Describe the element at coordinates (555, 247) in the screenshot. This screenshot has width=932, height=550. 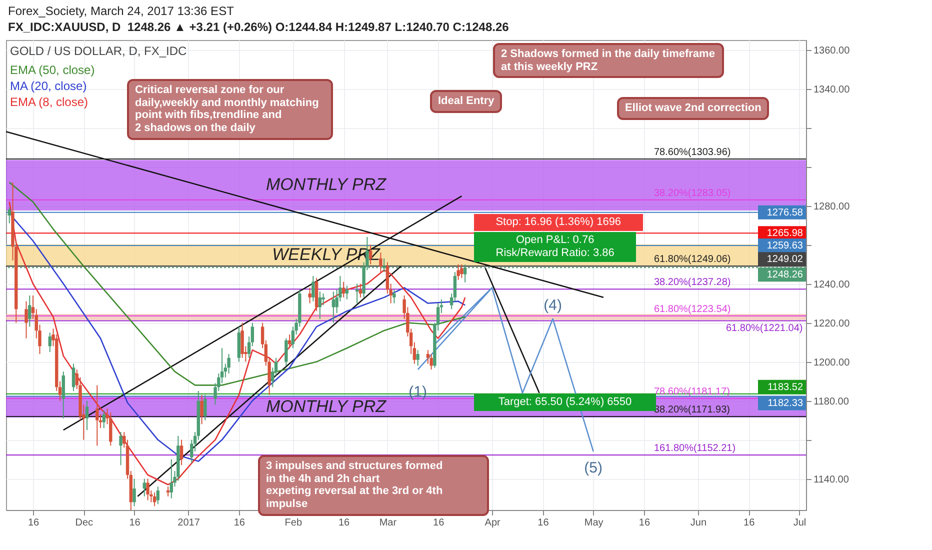
I see `label-box: Open P&L: 0.76 Risk/Reward Ratio: 3.86` at that location.